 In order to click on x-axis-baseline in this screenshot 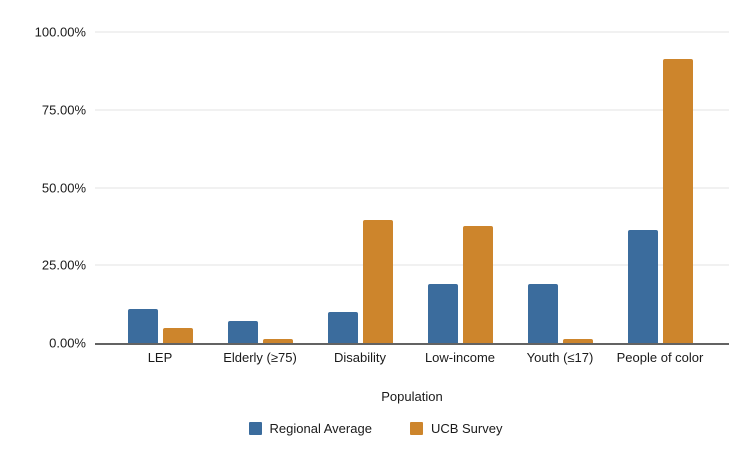, I will do `click(412, 344)`.